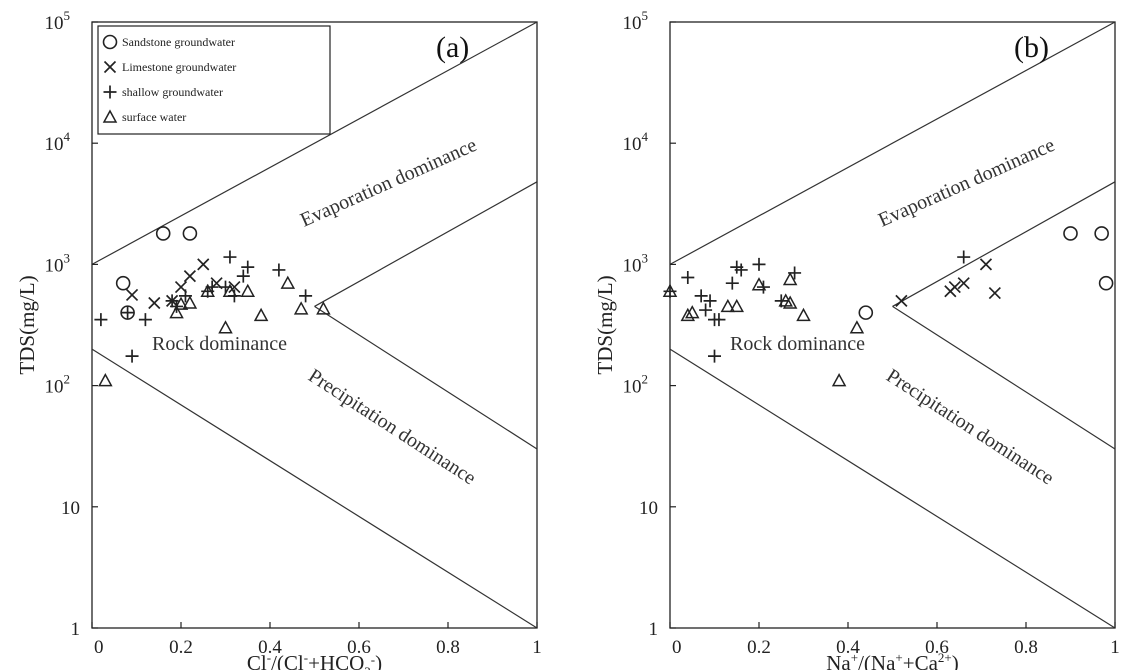  What do you see at coordinates (287, 660) in the screenshot?
I see `x-axis-title-part: /(Cl` at bounding box center [287, 660].